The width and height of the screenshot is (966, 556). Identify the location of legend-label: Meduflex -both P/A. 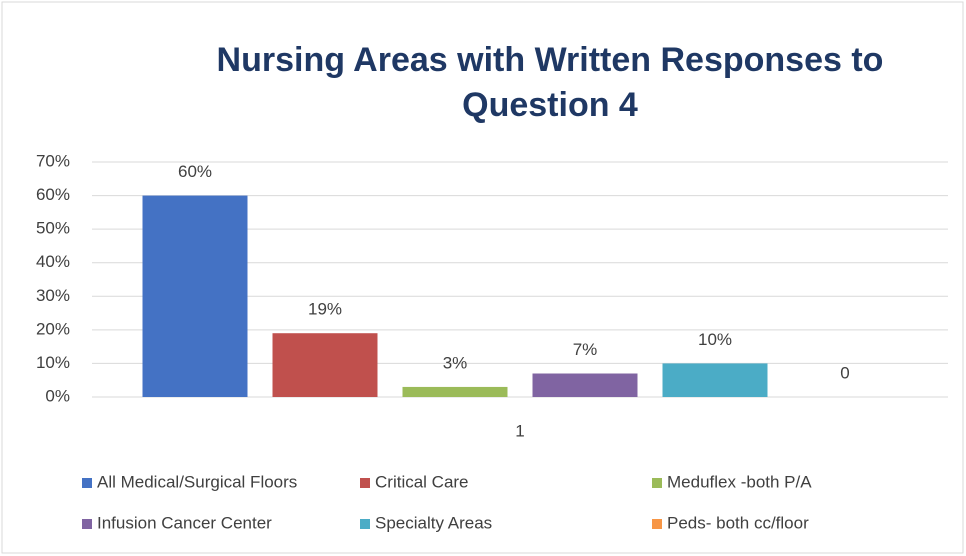
(739, 481).